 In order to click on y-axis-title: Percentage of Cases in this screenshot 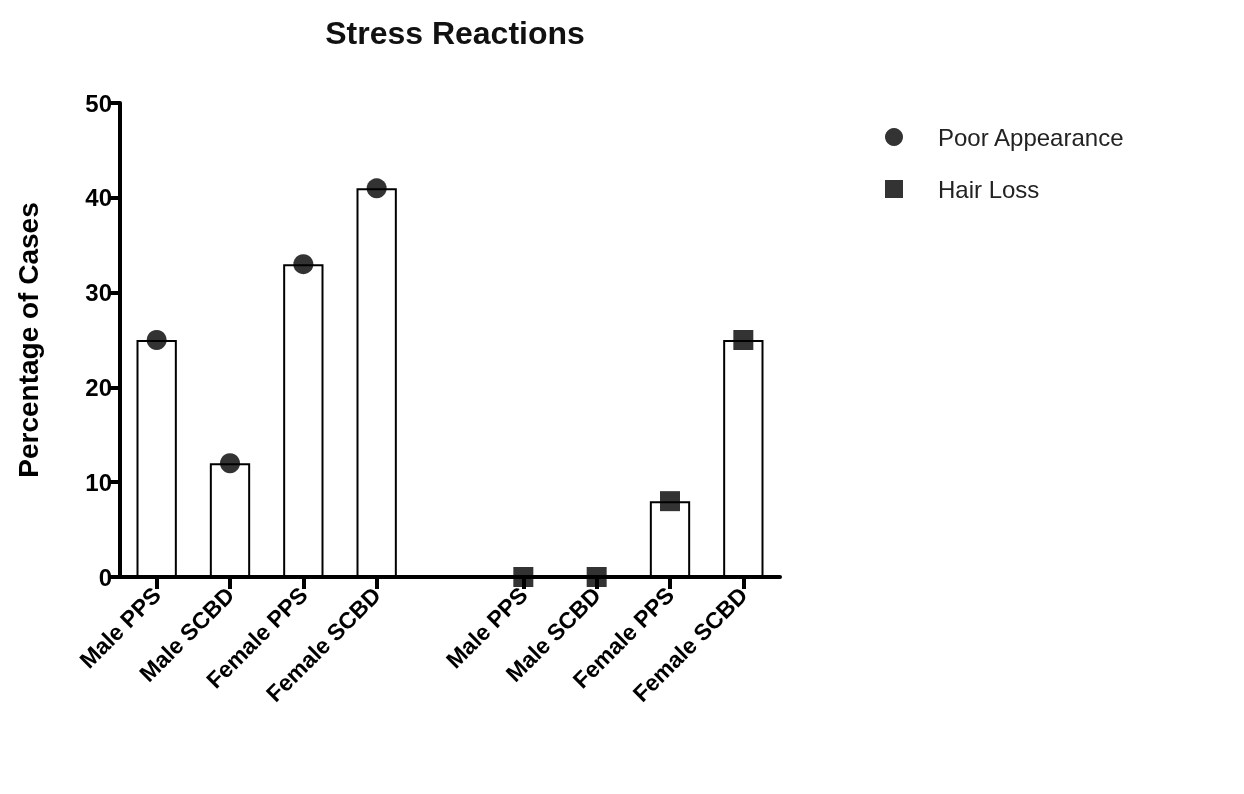, I will do `click(28, 340)`.